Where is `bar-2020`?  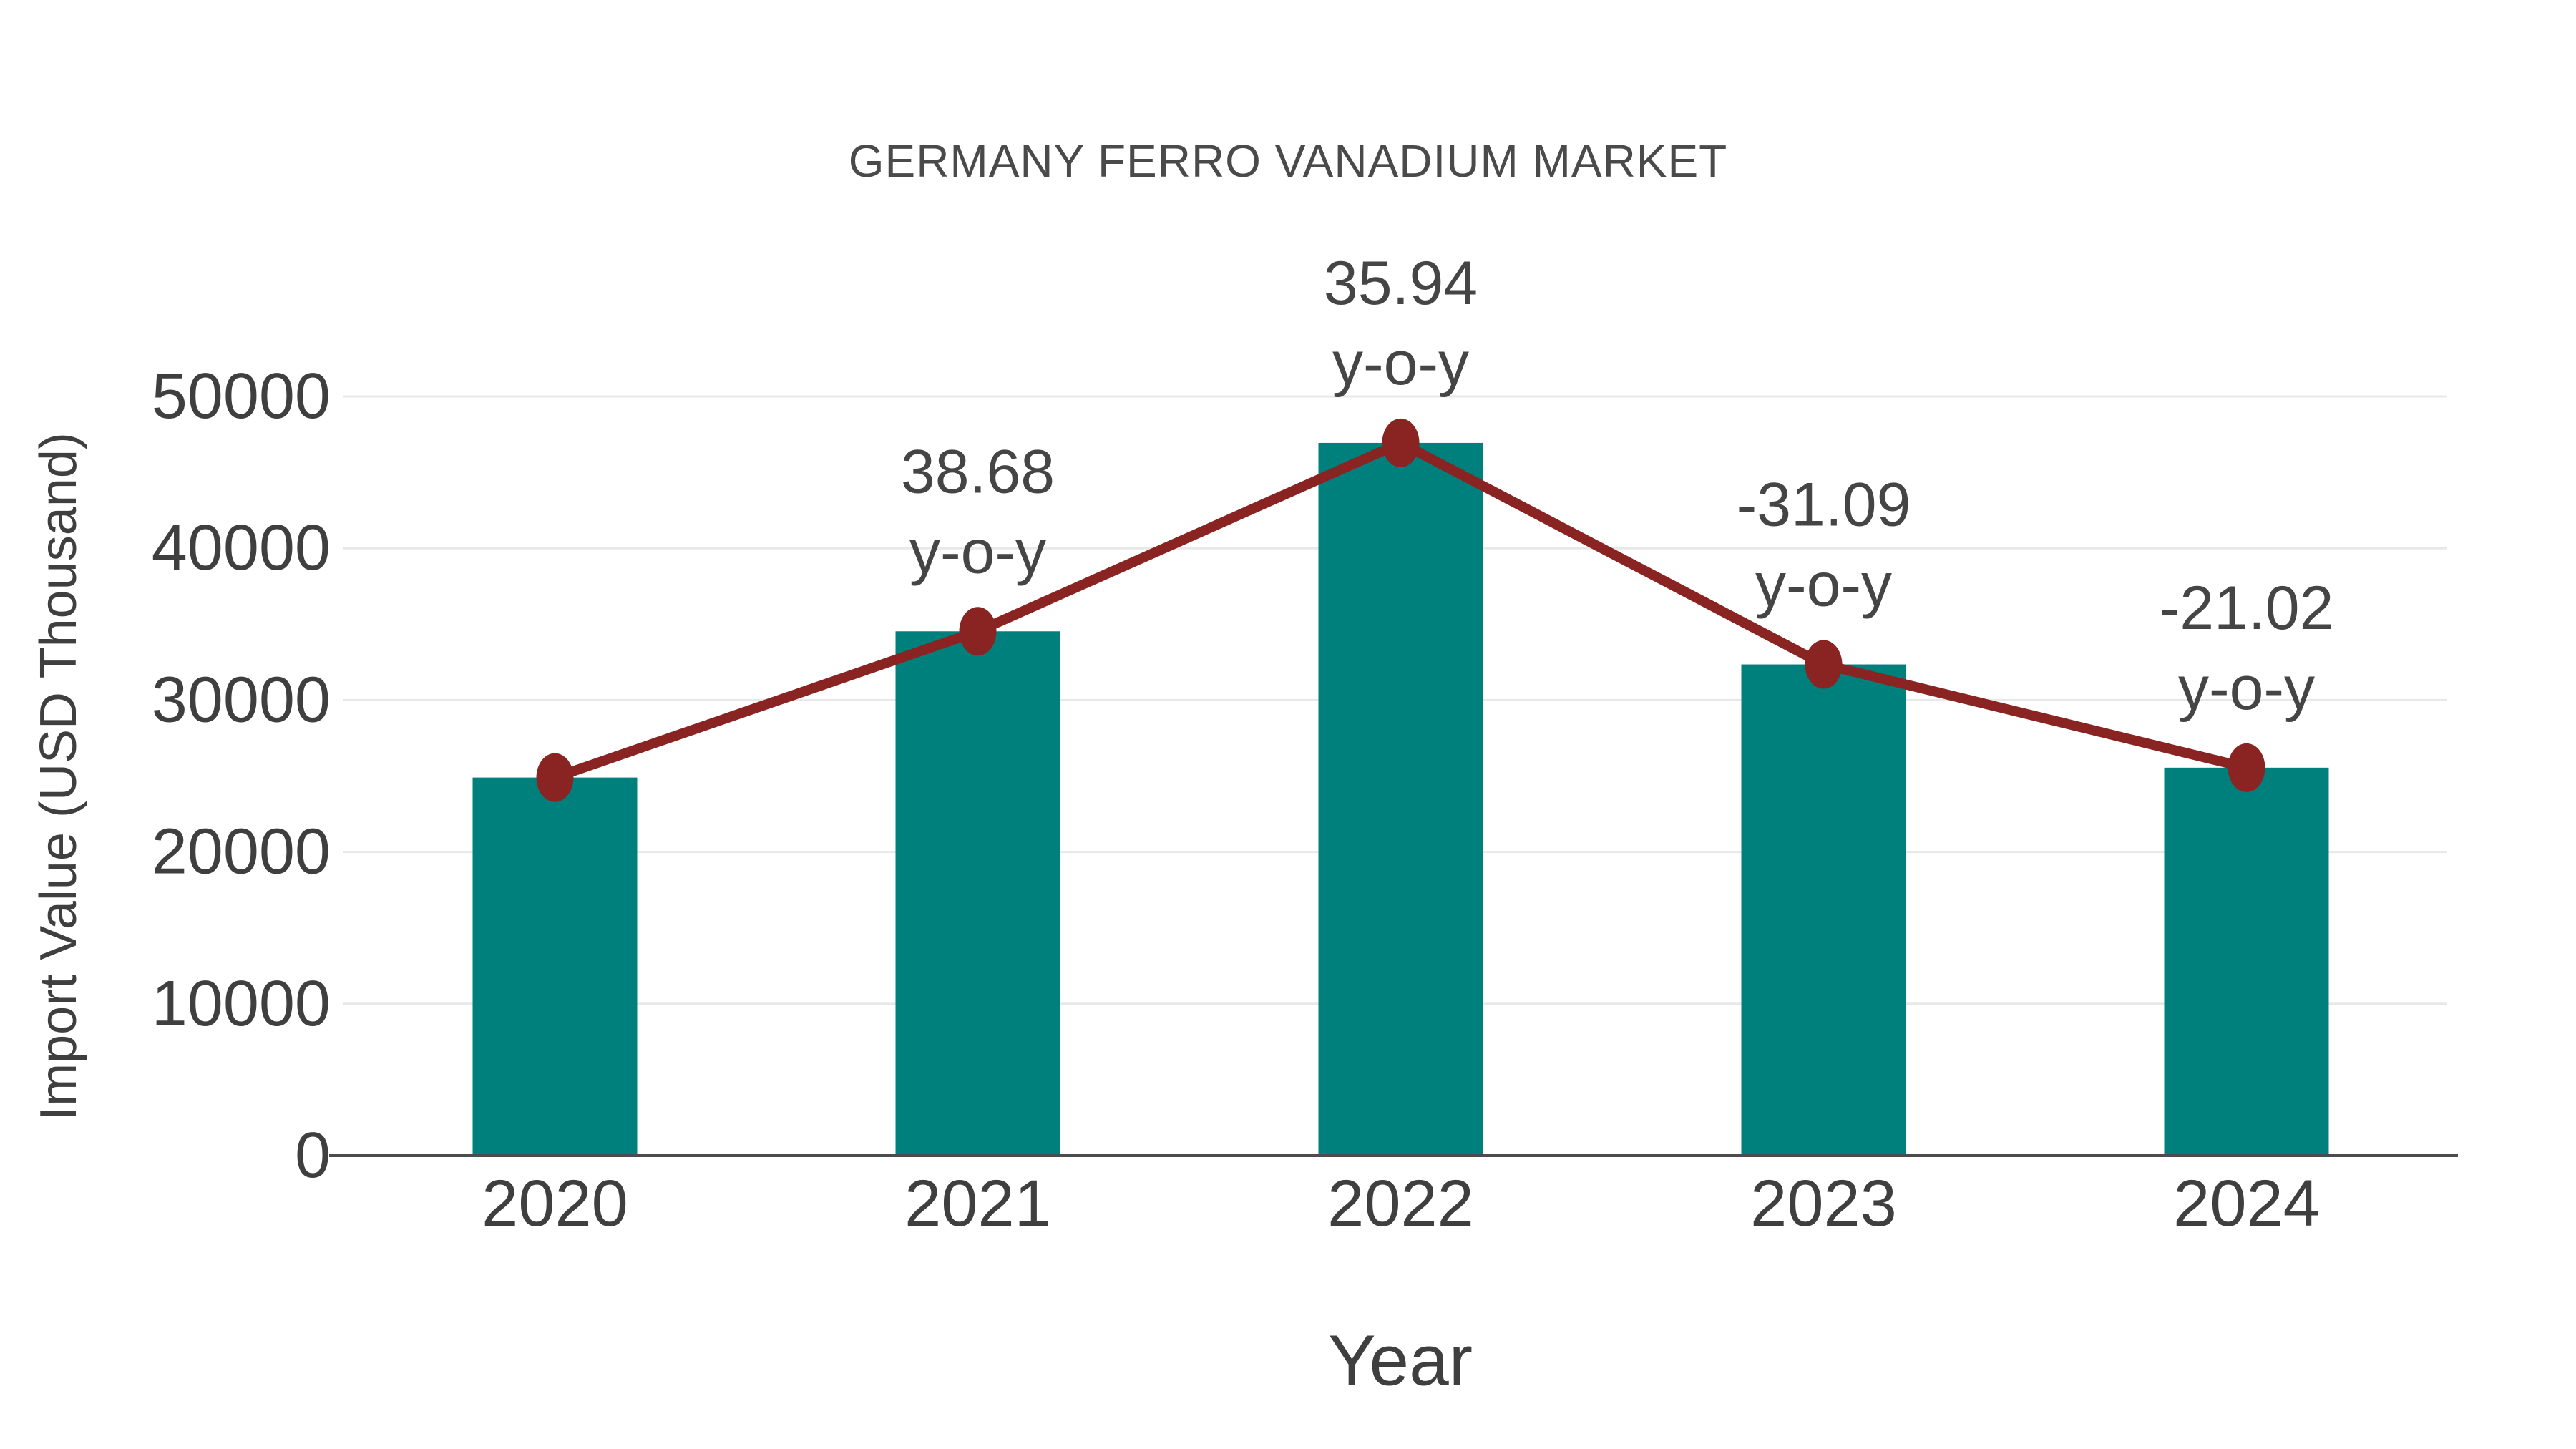 bar-2020 is located at coordinates (555, 966).